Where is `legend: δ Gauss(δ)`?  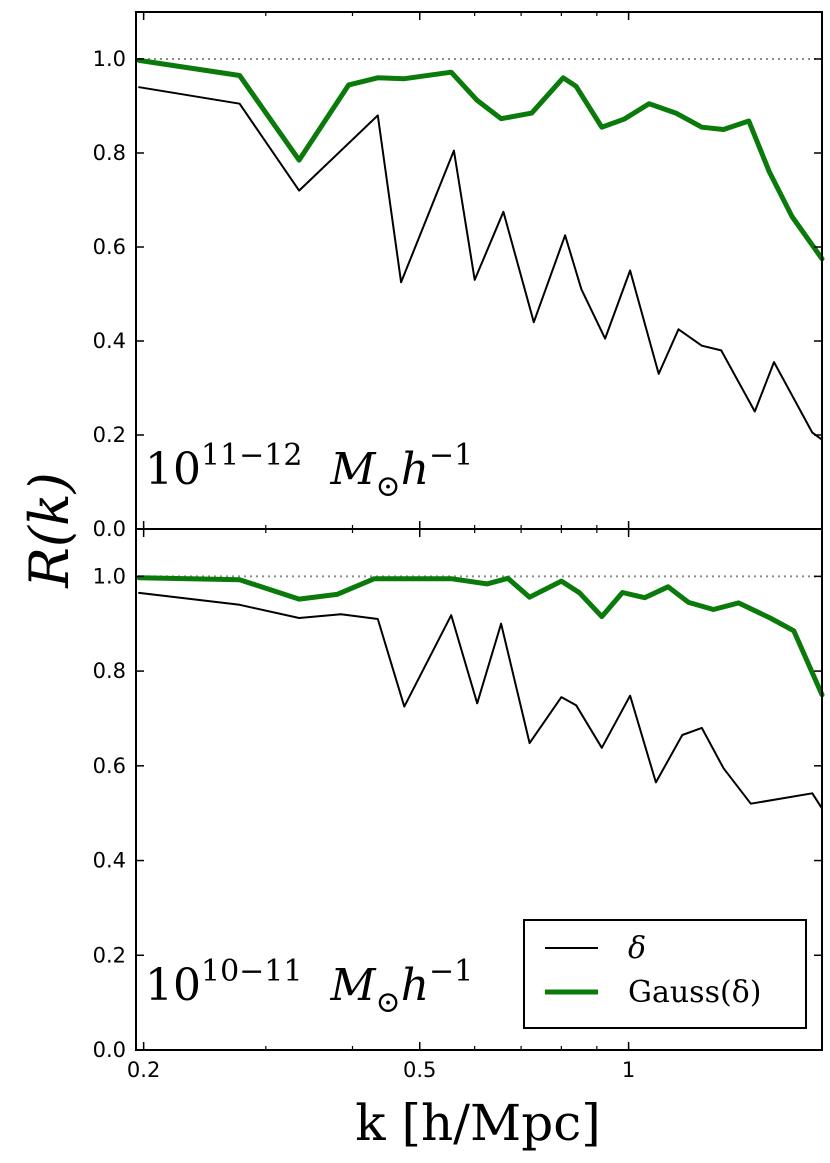 legend: δ Gauss(δ) is located at coordinates (665, 974).